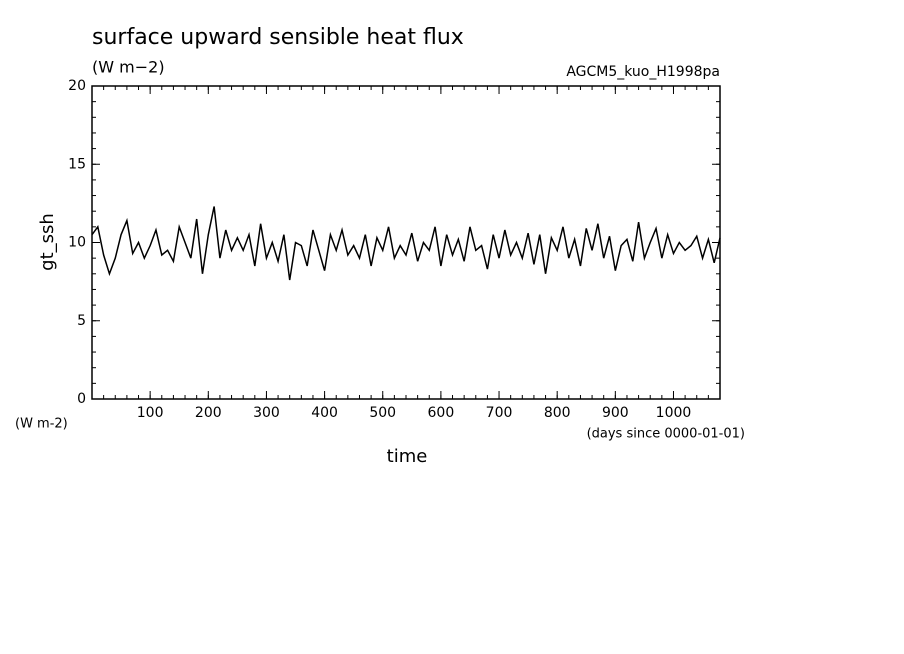 The image size is (904, 654). What do you see at coordinates (666, 434) in the screenshot?
I see `x-unit: (days since 0000-01-01)` at bounding box center [666, 434].